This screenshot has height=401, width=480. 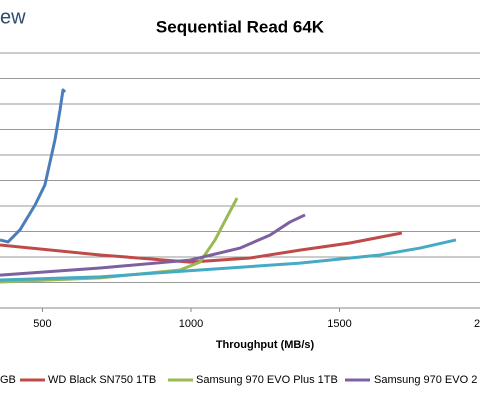 I want to click on legend-label: WD Black SN750 1TB, so click(x=102, y=380).